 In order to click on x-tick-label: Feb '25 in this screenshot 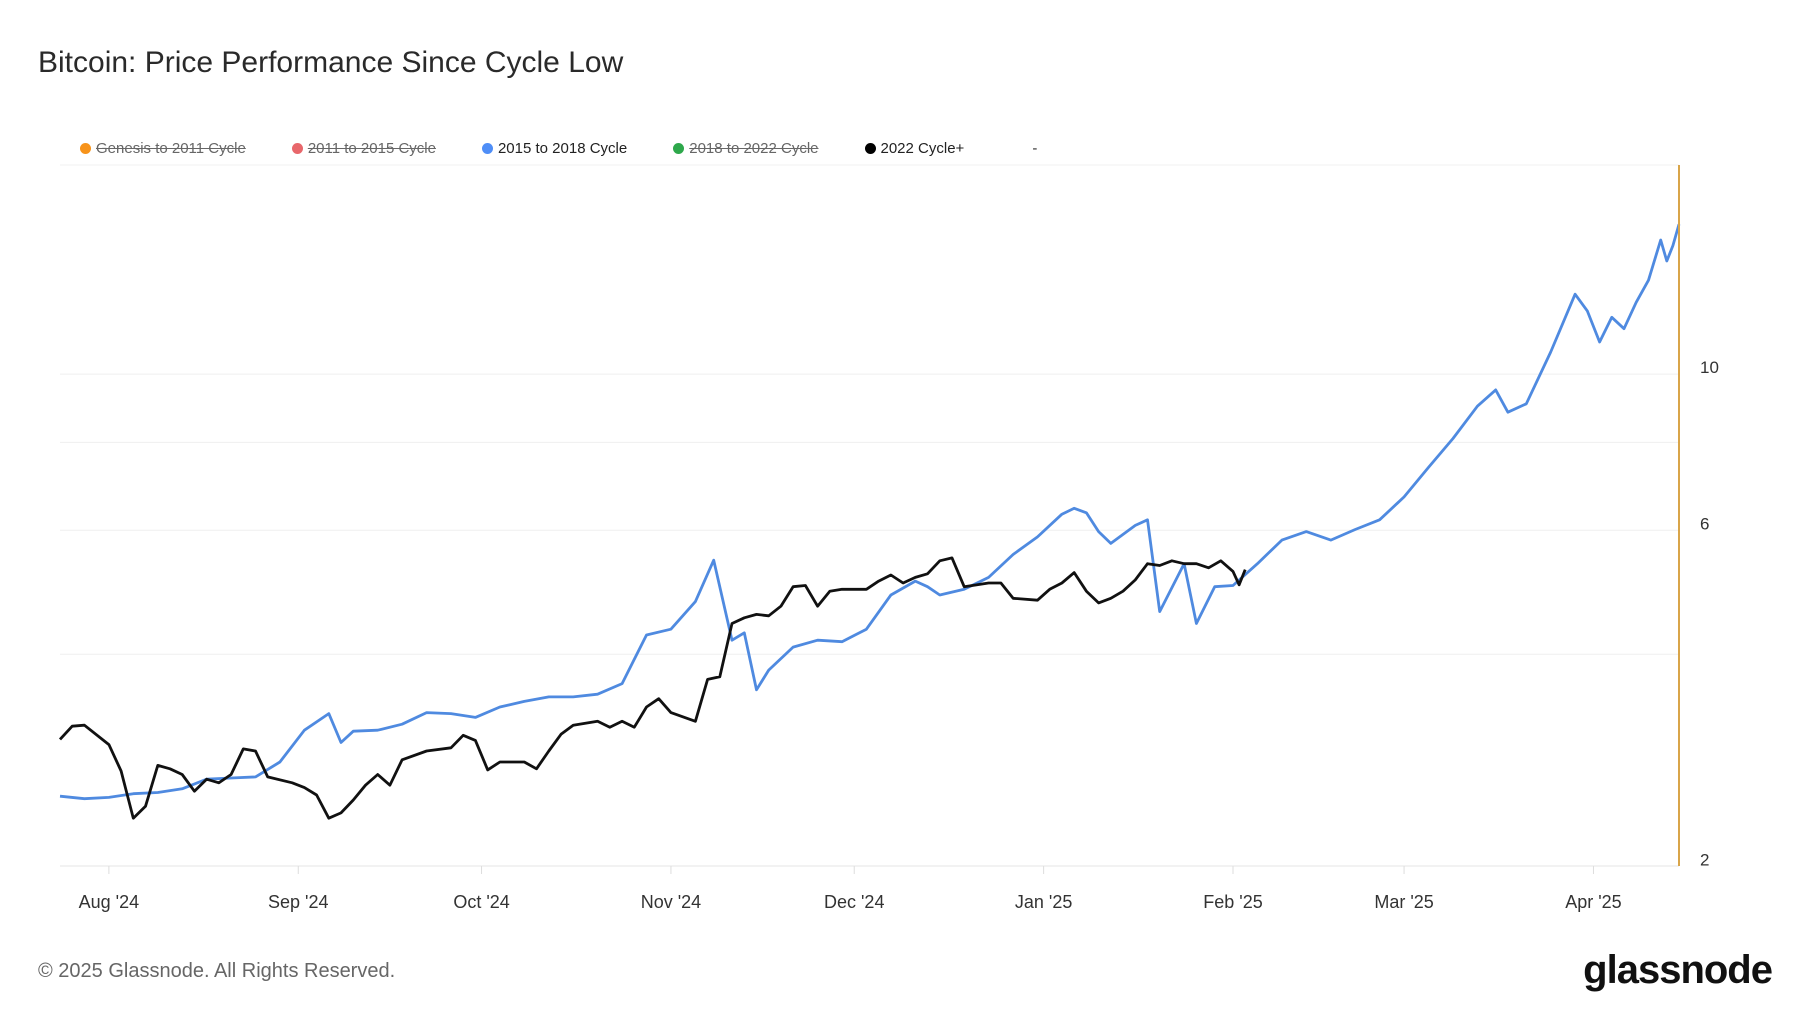, I will do `click(1232, 902)`.